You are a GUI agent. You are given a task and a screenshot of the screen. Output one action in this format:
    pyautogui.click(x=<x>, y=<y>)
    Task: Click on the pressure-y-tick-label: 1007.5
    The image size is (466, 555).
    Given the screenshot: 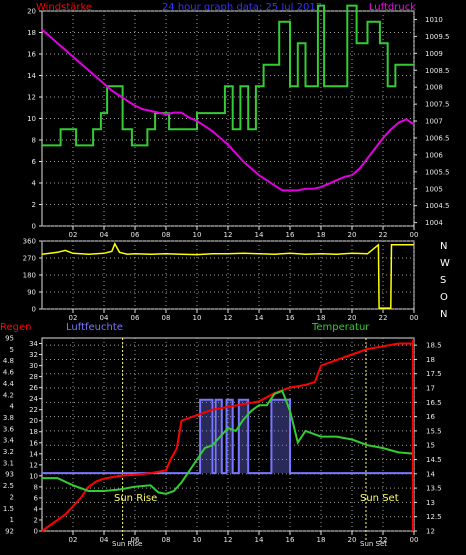 What is the action you would take?
    pyautogui.click(x=437, y=105)
    